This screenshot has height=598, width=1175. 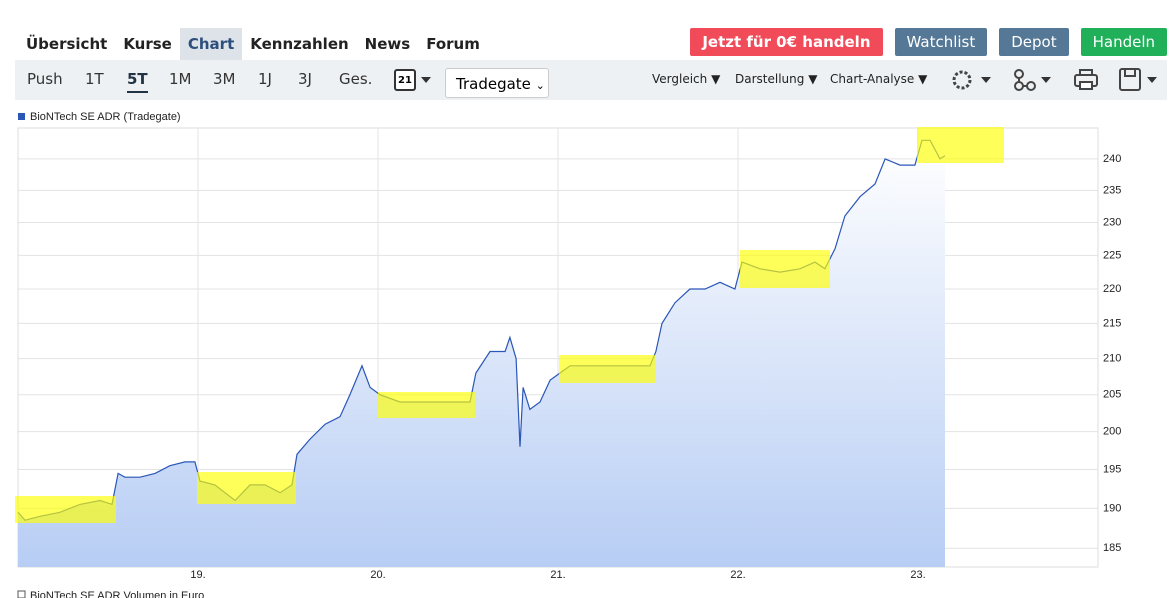 I want to click on calendar-day: 21, so click(x=405, y=80).